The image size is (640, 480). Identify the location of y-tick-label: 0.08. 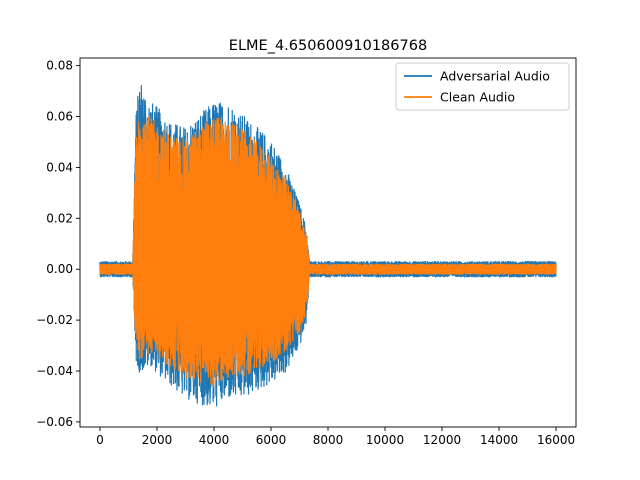
(59, 66).